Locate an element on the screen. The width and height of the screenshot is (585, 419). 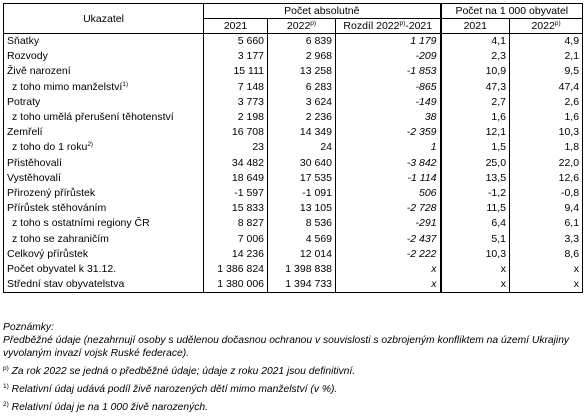
header-group-relative: Počet na 1 000 obyvatel is located at coordinates (511, 11).